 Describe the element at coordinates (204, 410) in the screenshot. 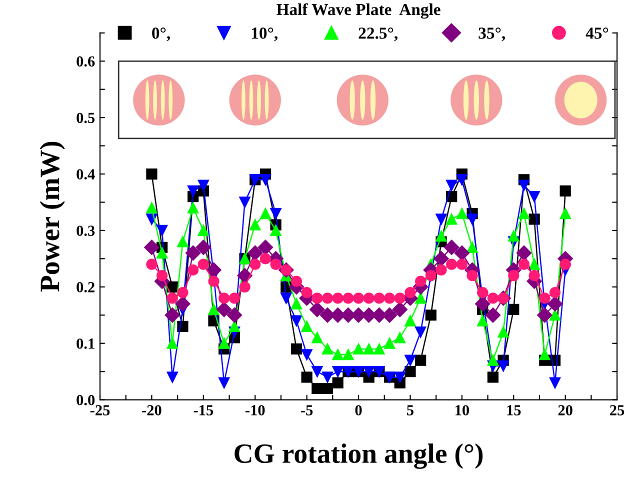

I see `x-tick-label: -15` at that location.